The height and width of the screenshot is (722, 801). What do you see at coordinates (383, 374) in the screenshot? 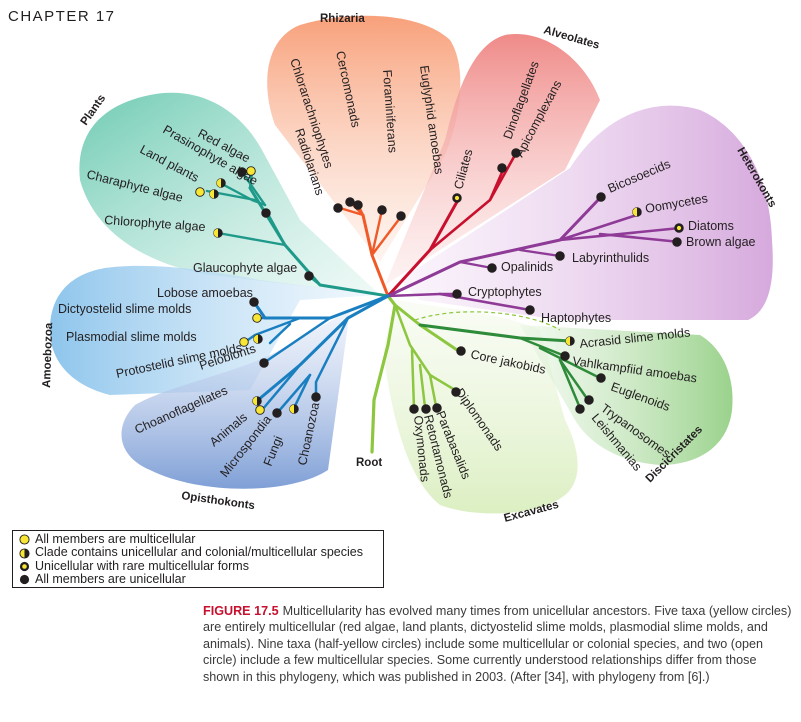
I see `root-branch` at bounding box center [383, 374].